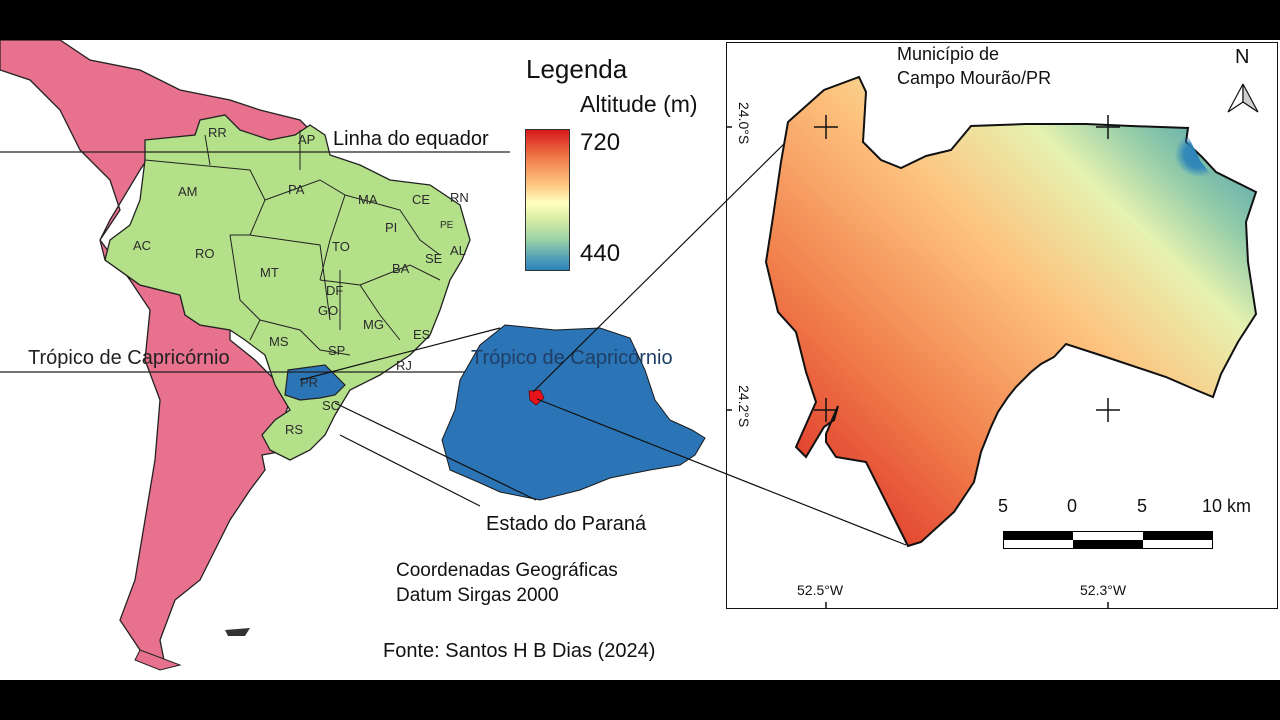  Describe the element at coordinates (434, 258) in the screenshot. I see `state-label-se: SE` at that location.